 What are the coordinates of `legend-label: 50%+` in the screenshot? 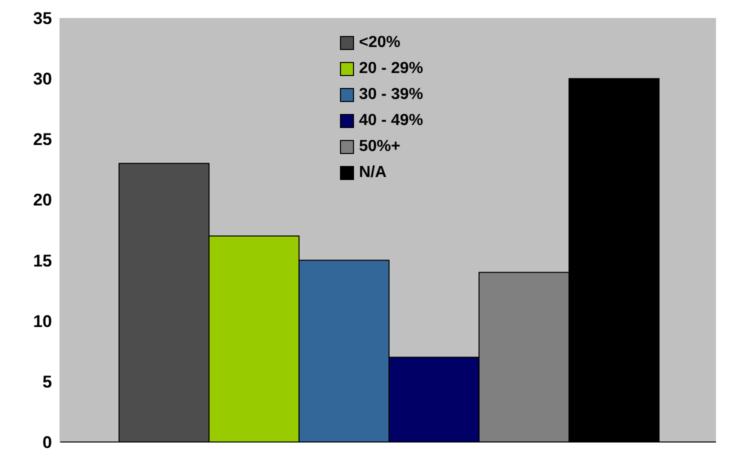 It's located at (379, 147).